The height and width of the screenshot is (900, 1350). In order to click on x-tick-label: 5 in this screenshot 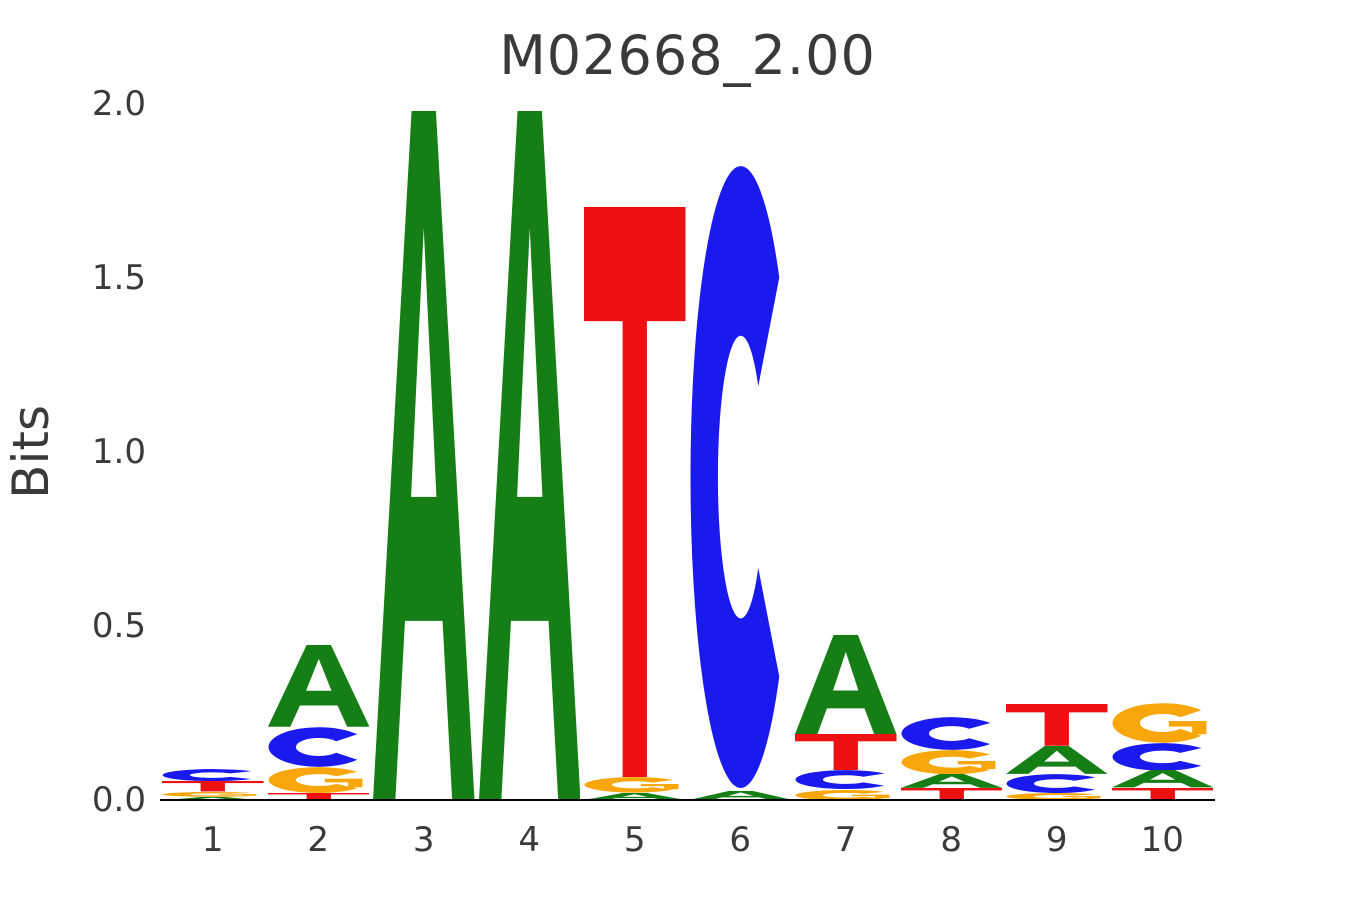, I will do `click(634, 840)`.